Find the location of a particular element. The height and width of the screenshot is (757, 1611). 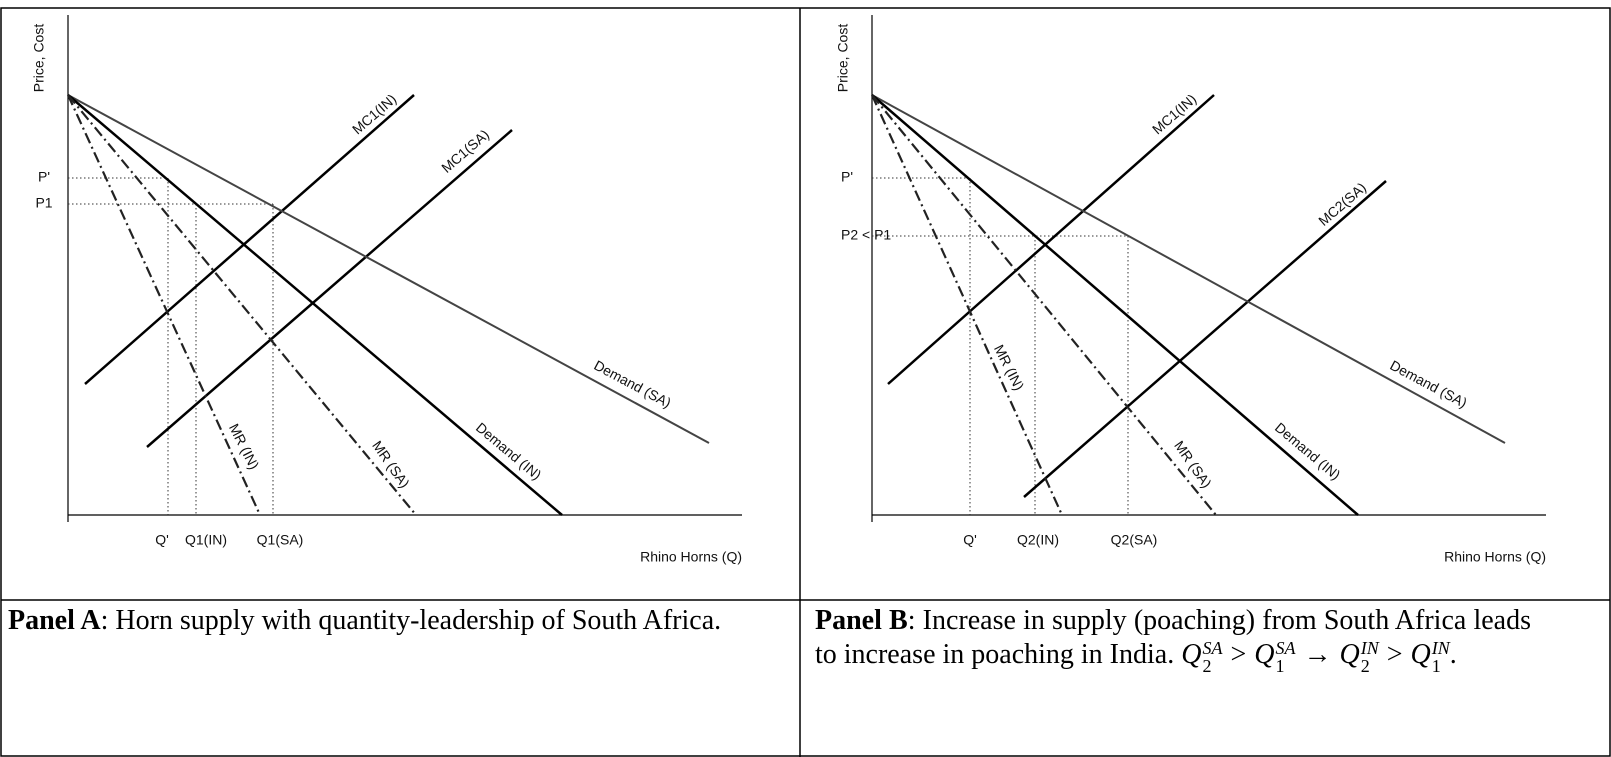

caption-bold: Panel B is located at coordinates (861, 620).